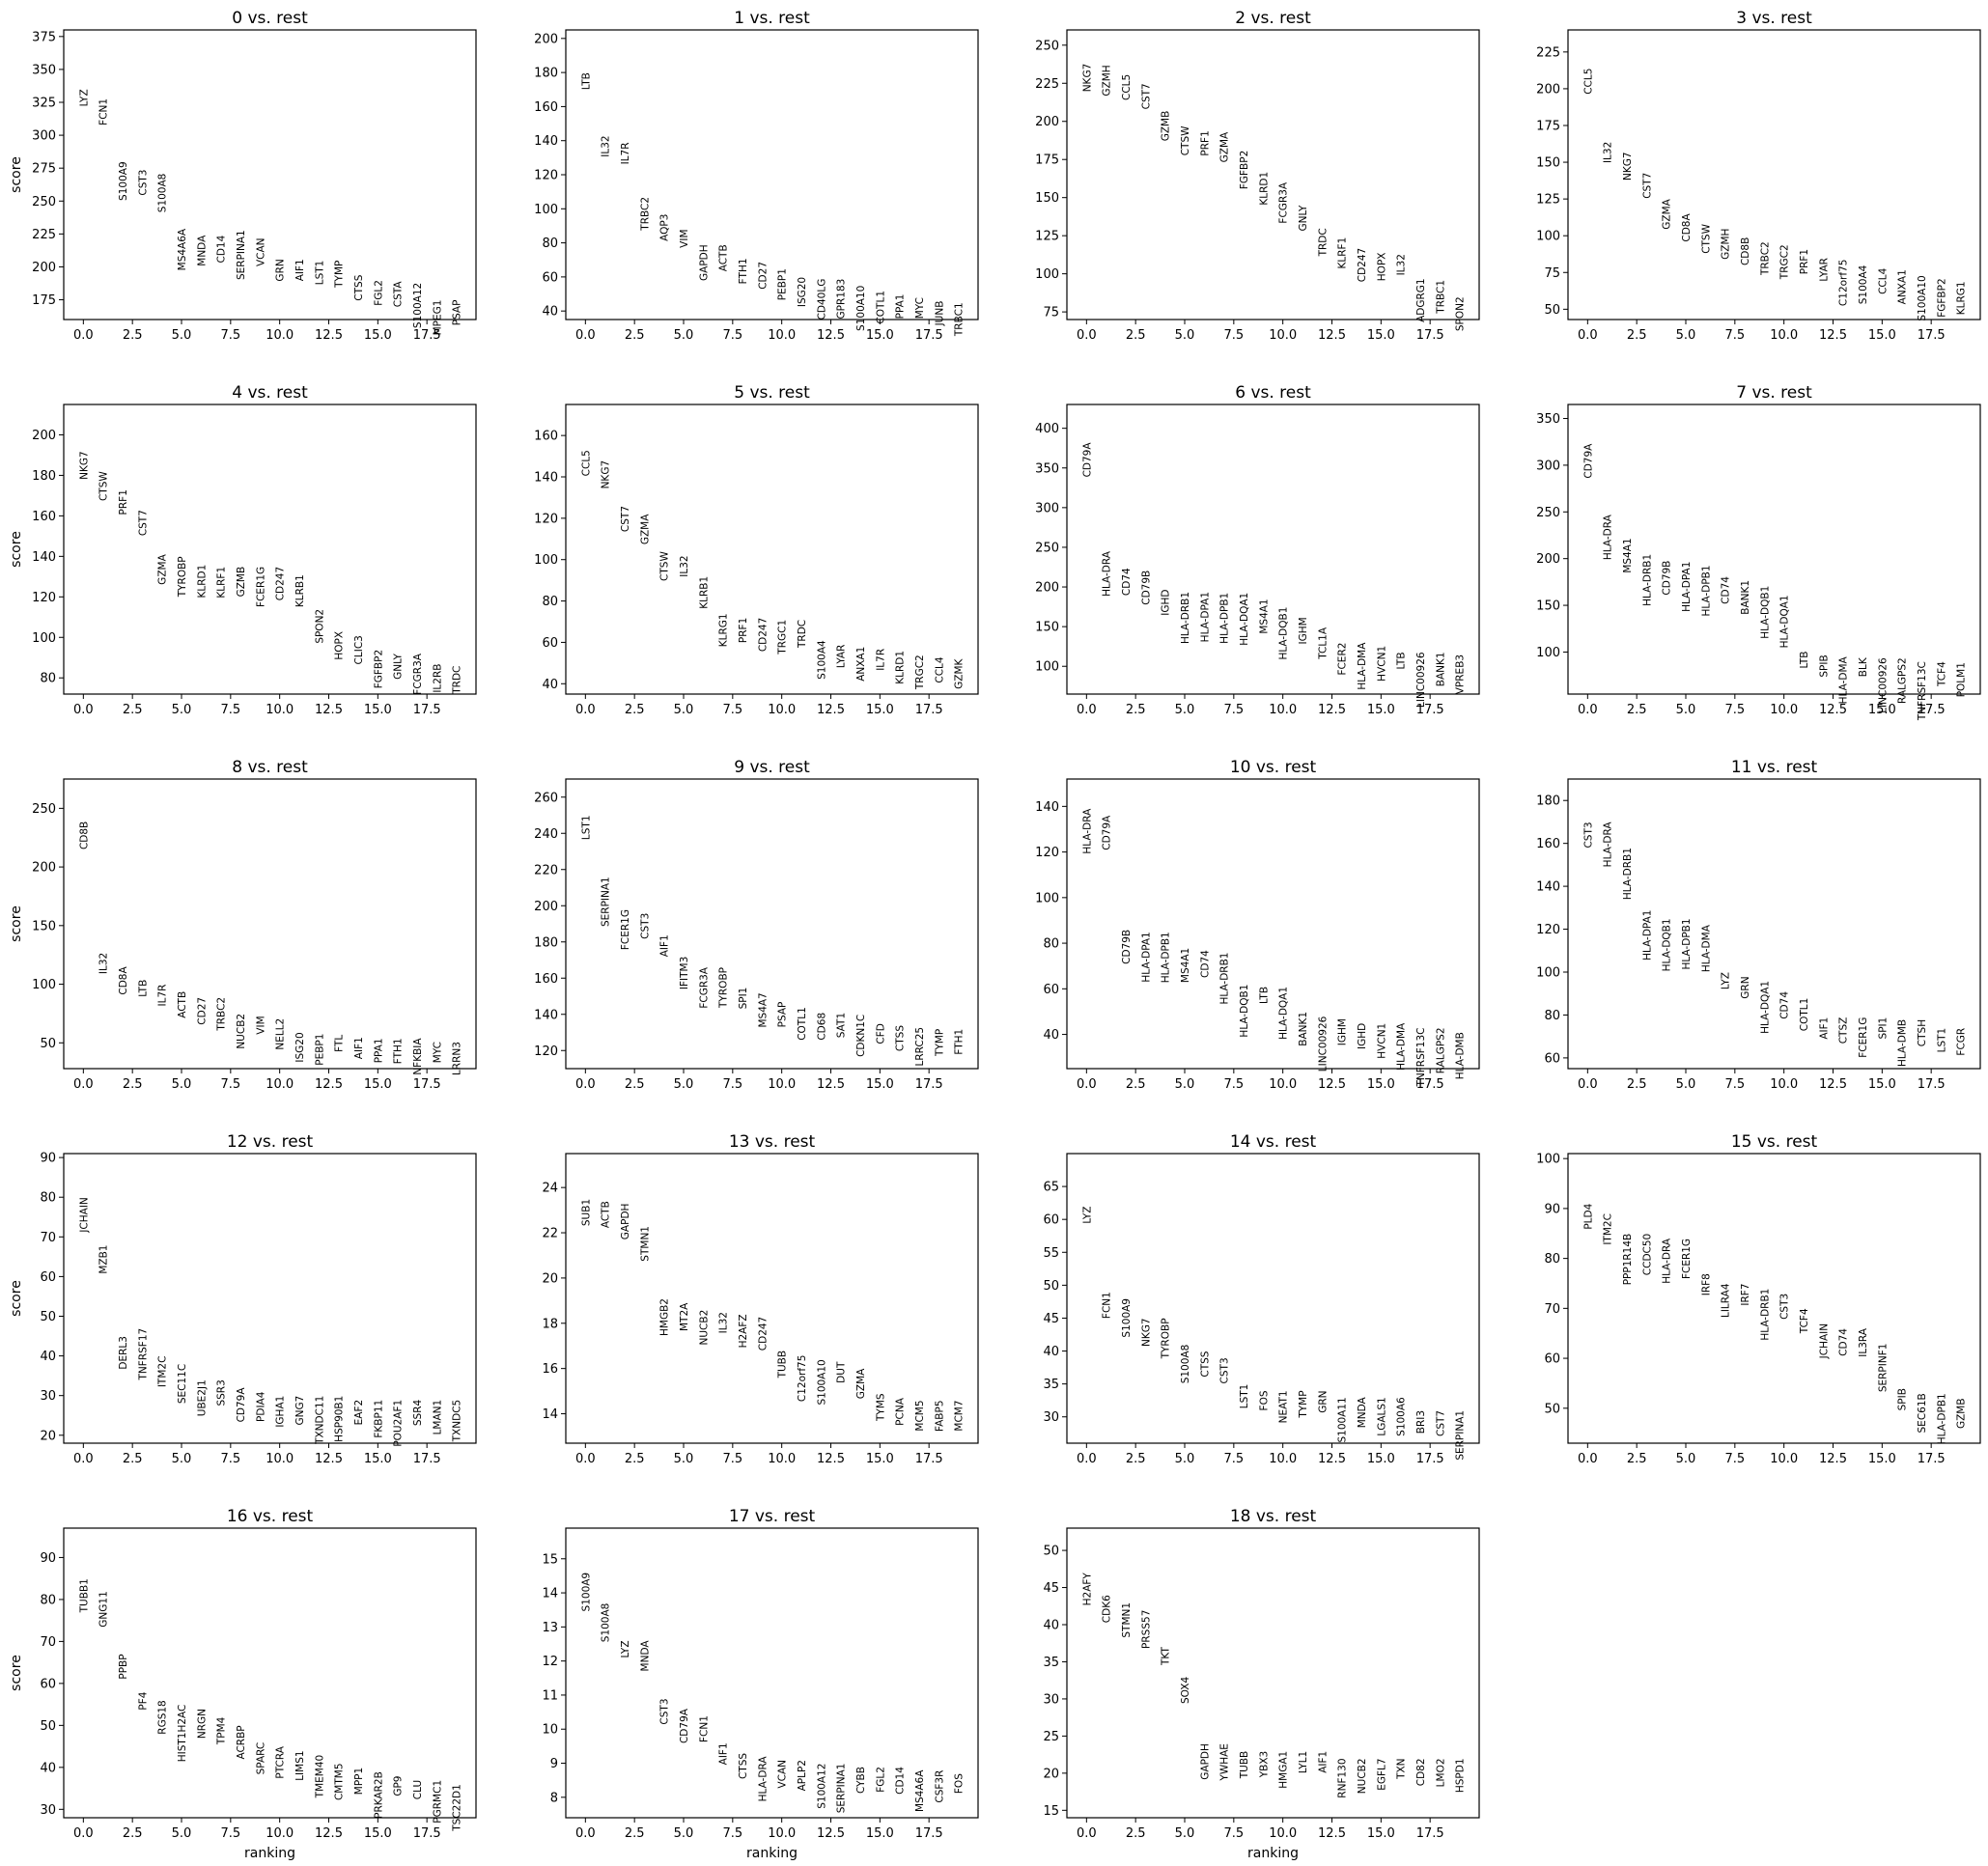 This screenshot has height=1866, width=1988. Describe the element at coordinates (260, 251) in the screenshot. I see `gene-label: VCAN` at that location.